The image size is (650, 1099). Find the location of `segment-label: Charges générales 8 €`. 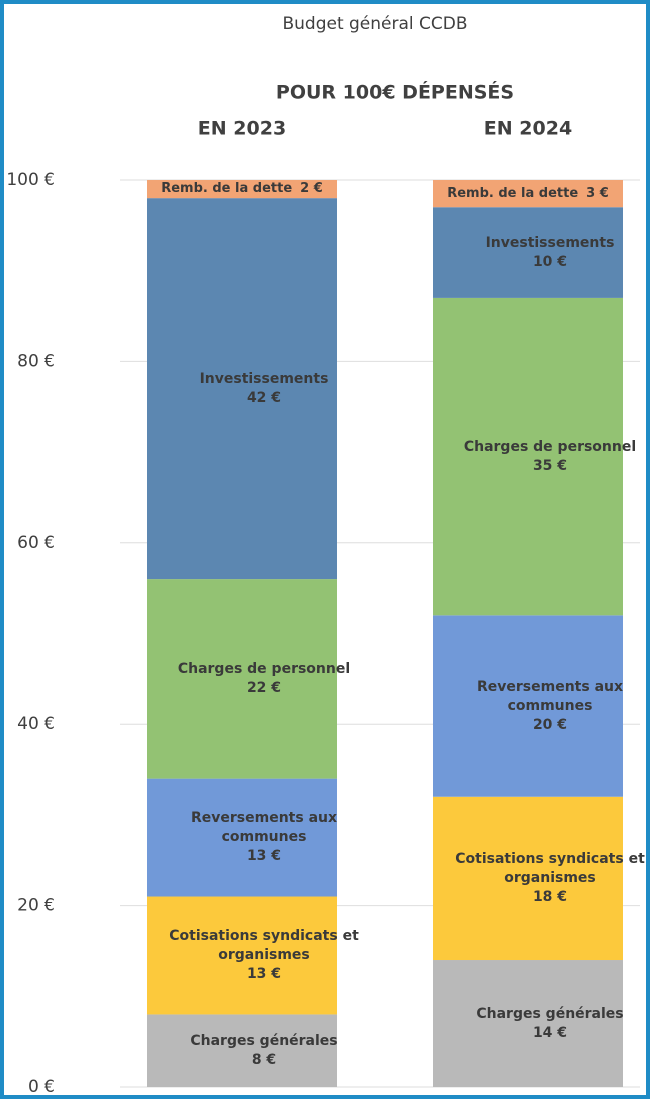

segment-label: Charges générales 8 € is located at coordinates (263, 1050).